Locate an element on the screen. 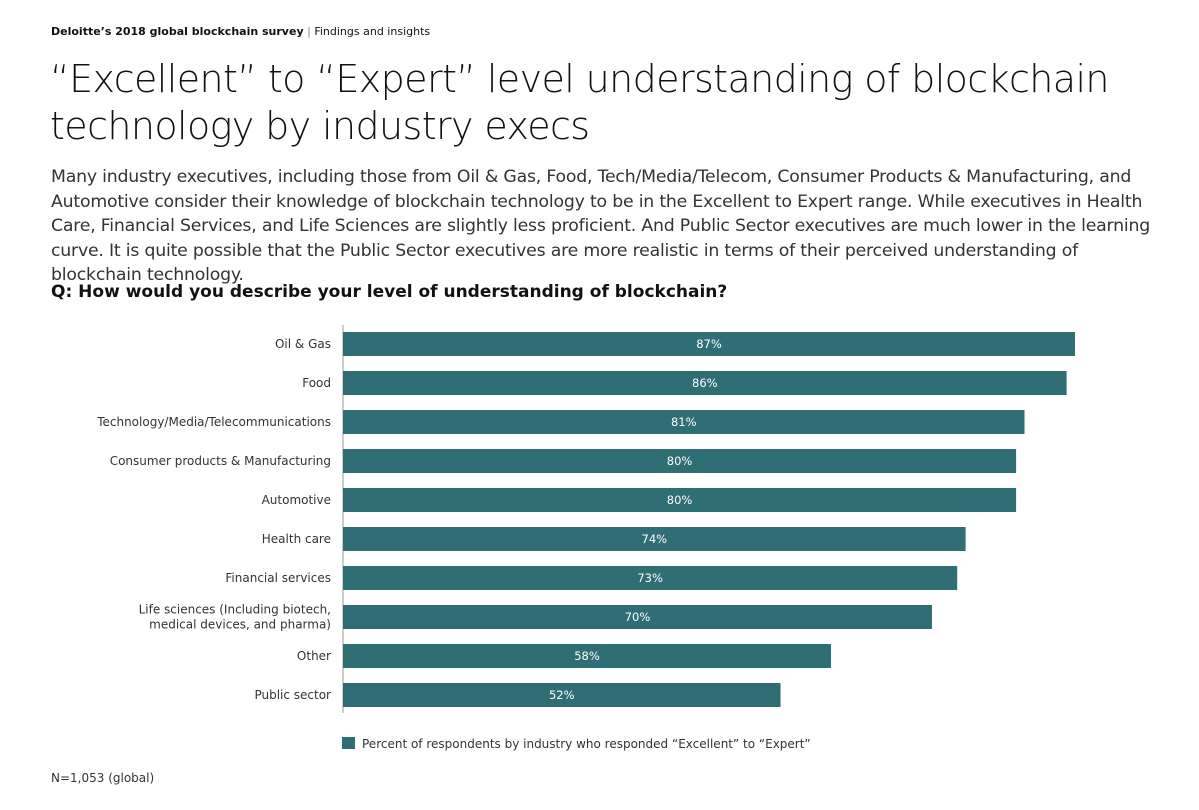 The width and height of the screenshot is (1199, 810). data-label: 81% is located at coordinates (684, 422).